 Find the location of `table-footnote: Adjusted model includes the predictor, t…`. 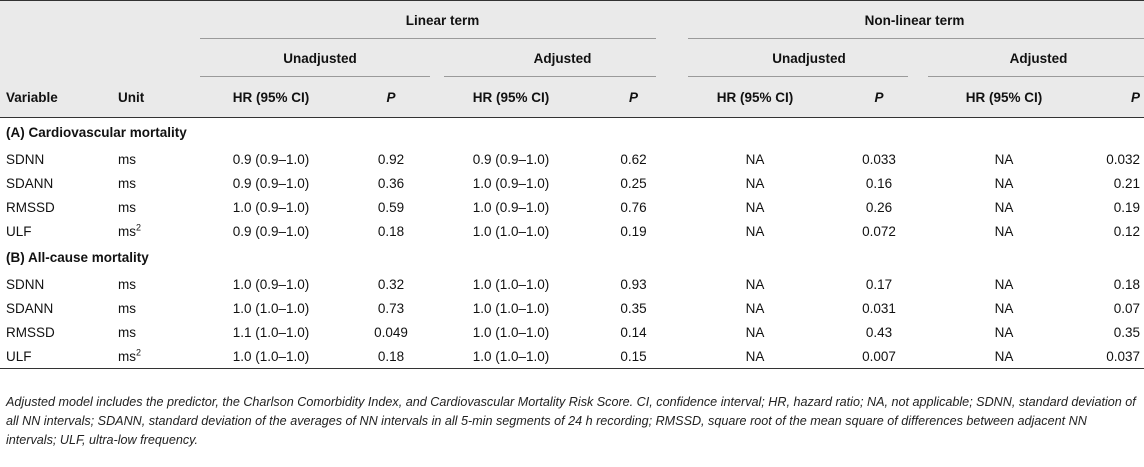

table-footnote: Adjusted model includes the predictor, t… is located at coordinates (571, 420).